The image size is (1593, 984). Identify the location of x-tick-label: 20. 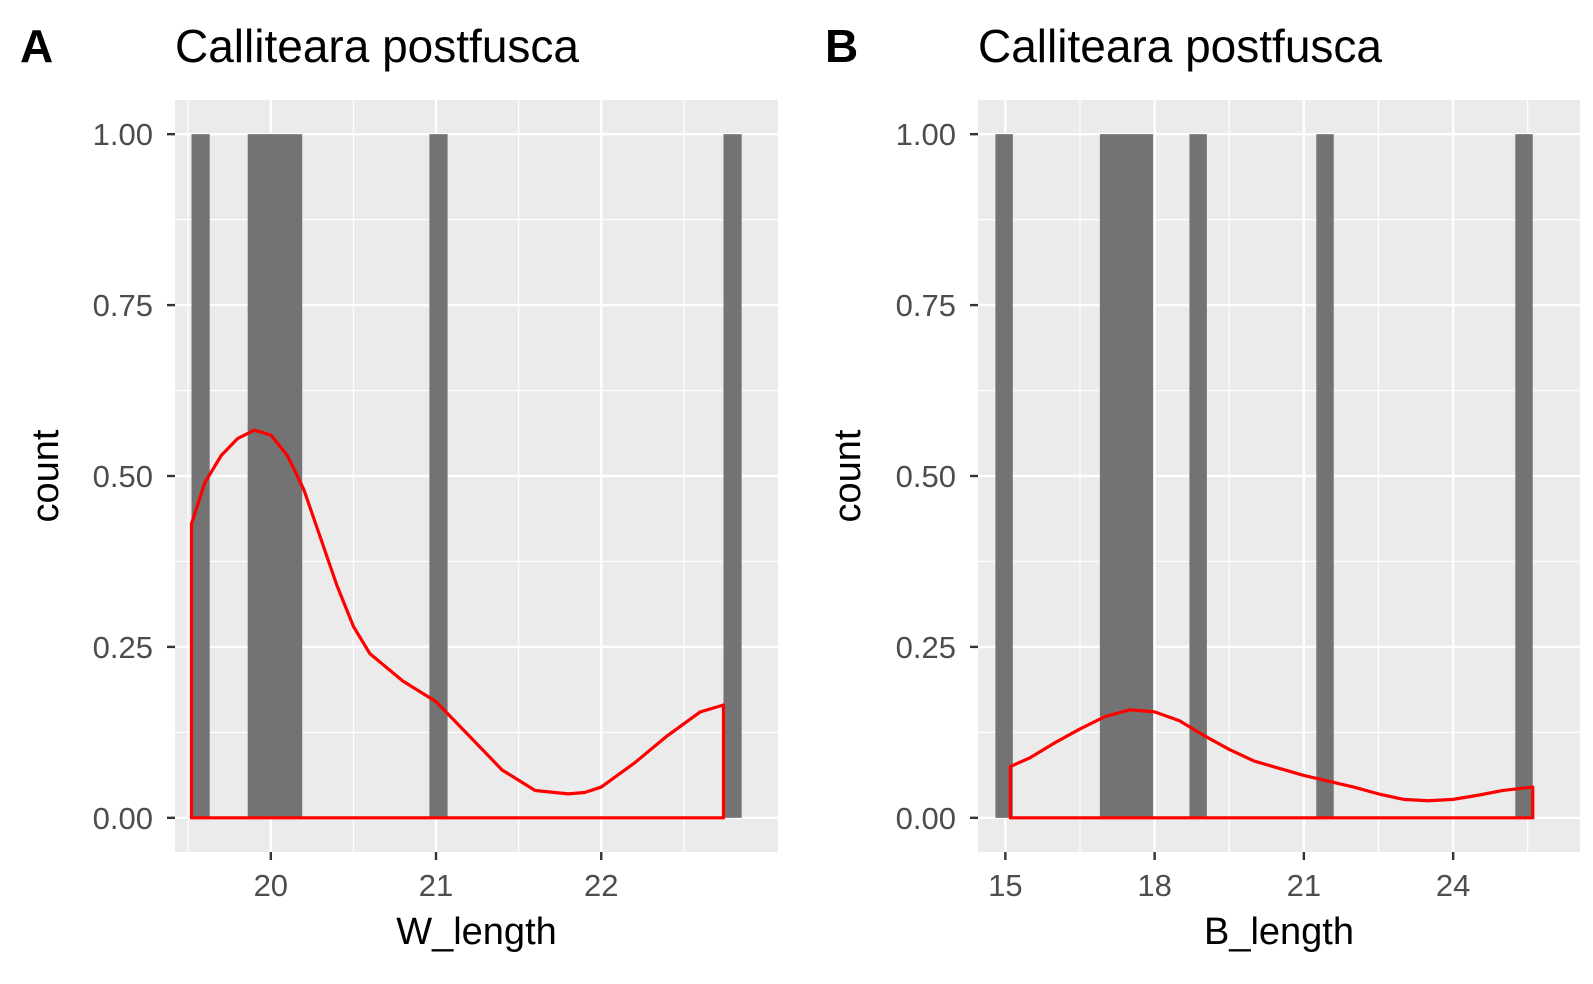
(271, 885).